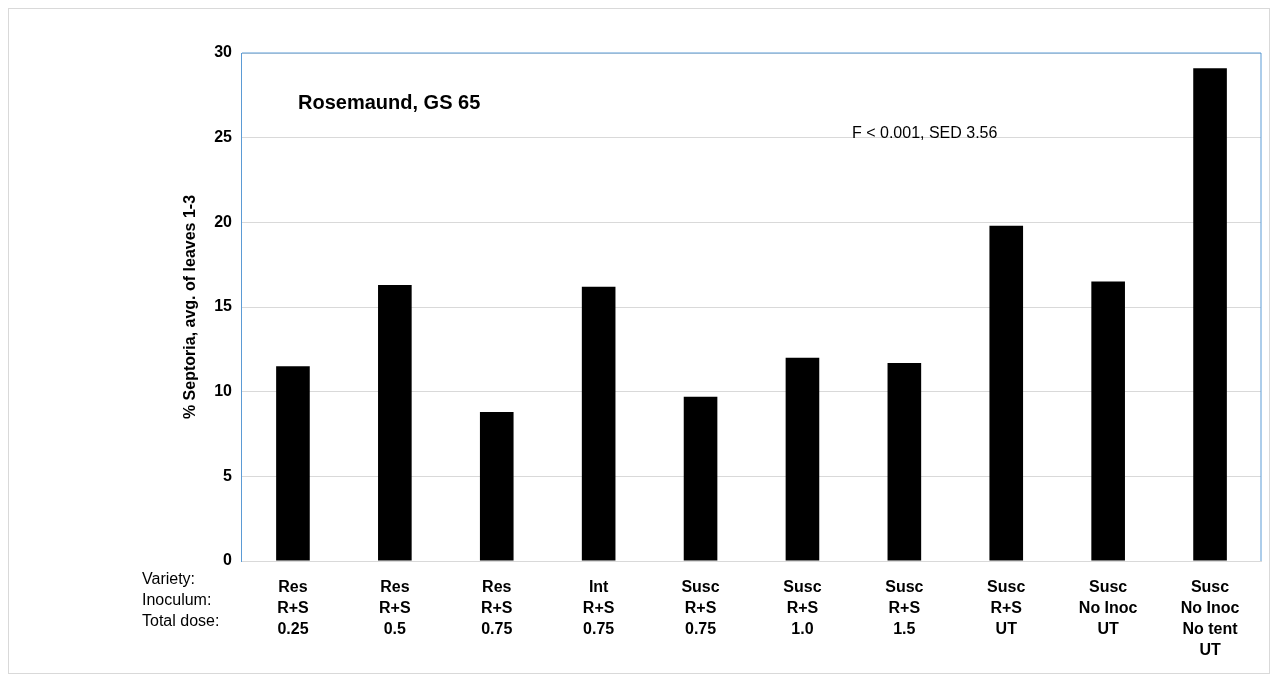 The image size is (1279, 682). I want to click on x-tick-label: Susc R+S 1.0, so click(802, 607).